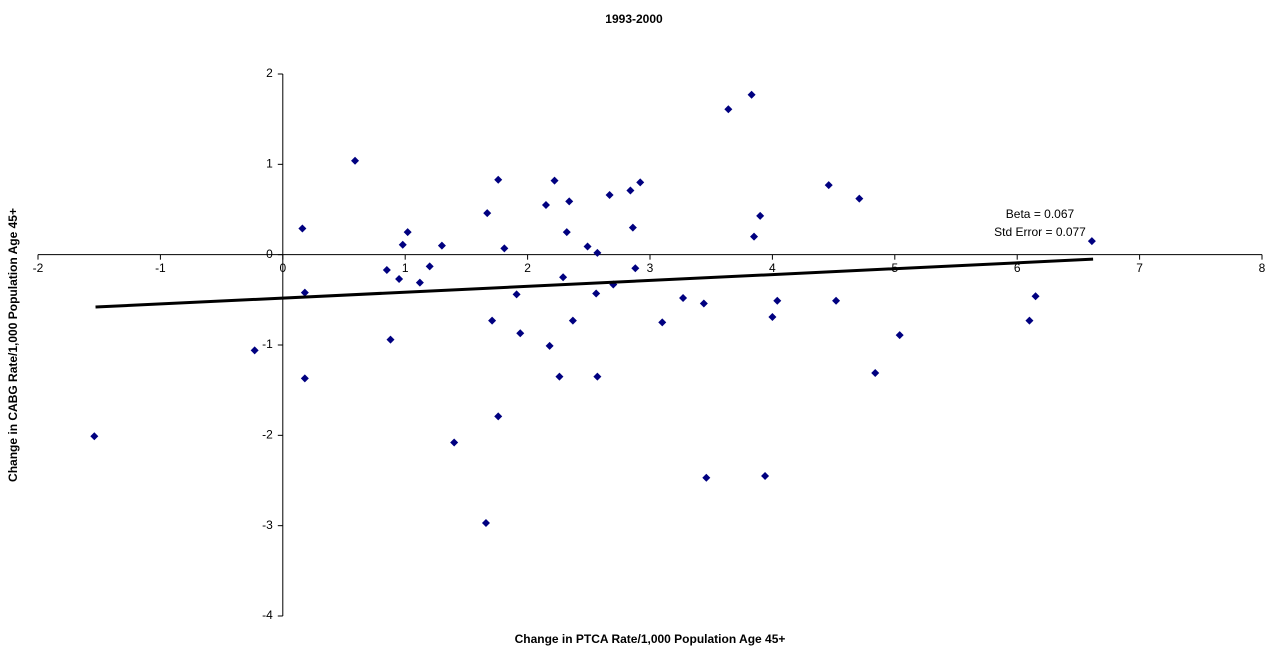 This screenshot has width=1268, height=657. Describe the element at coordinates (527, 268) in the screenshot. I see `x-tick-label: 2` at that location.